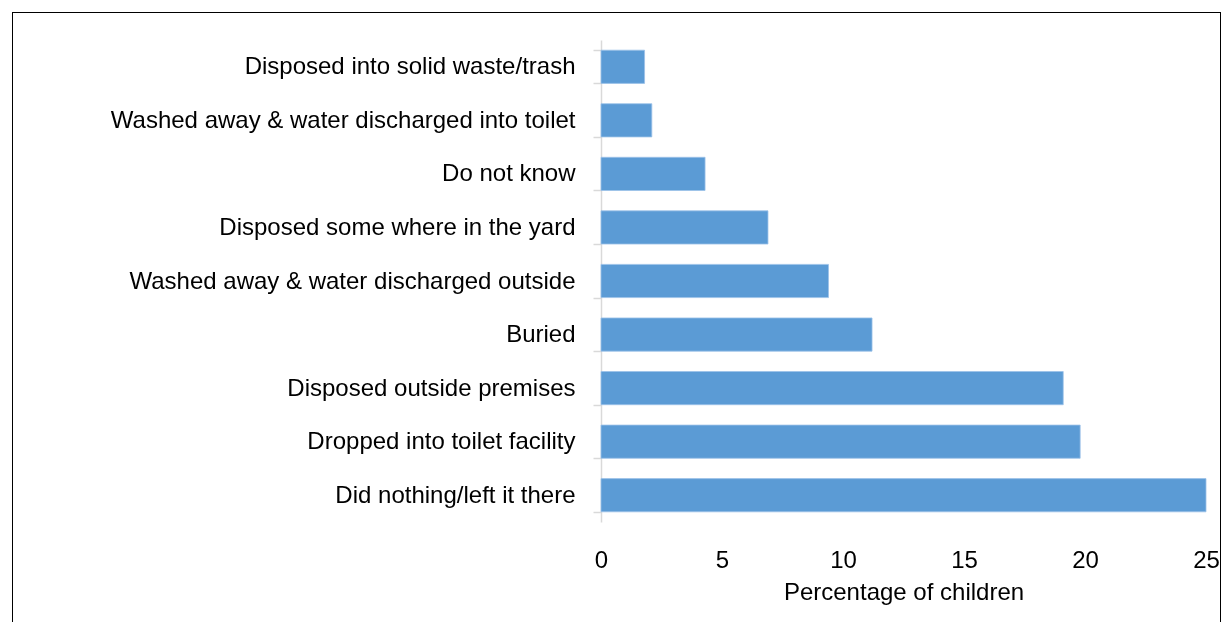 Image resolution: width=1224 pixels, height=622 pixels. Describe the element at coordinates (509, 173) in the screenshot. I see `y-tick-label: Do not know` at that location.